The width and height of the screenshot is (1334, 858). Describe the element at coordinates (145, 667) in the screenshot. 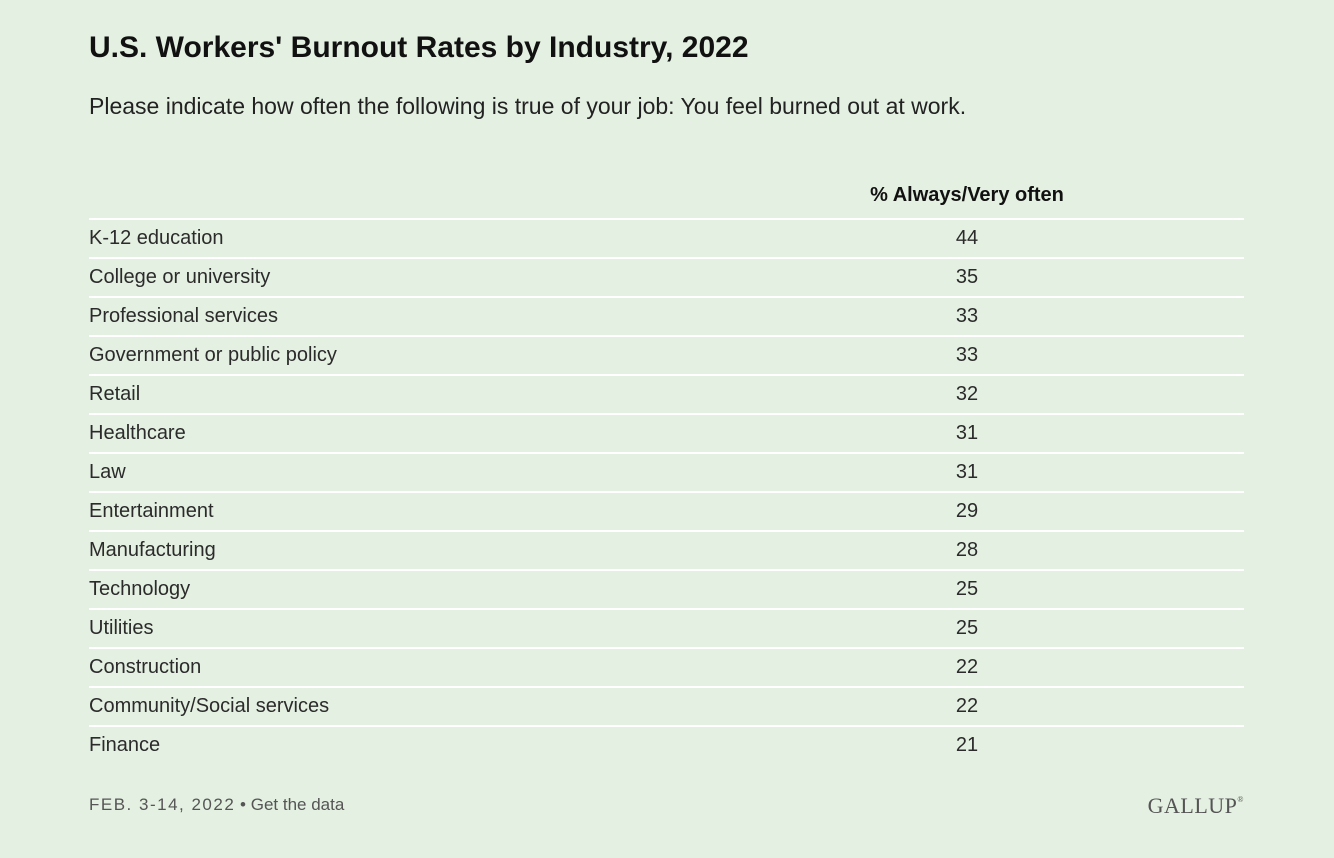

I see `row-label: Construction` at that location.